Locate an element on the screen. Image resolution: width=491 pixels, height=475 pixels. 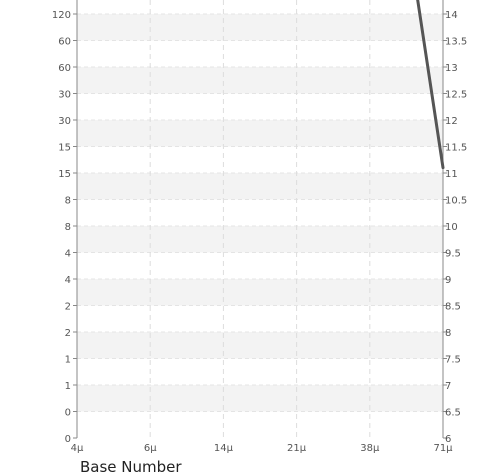
right-tick-label: 9.5 is located at coordinates (453, 254).